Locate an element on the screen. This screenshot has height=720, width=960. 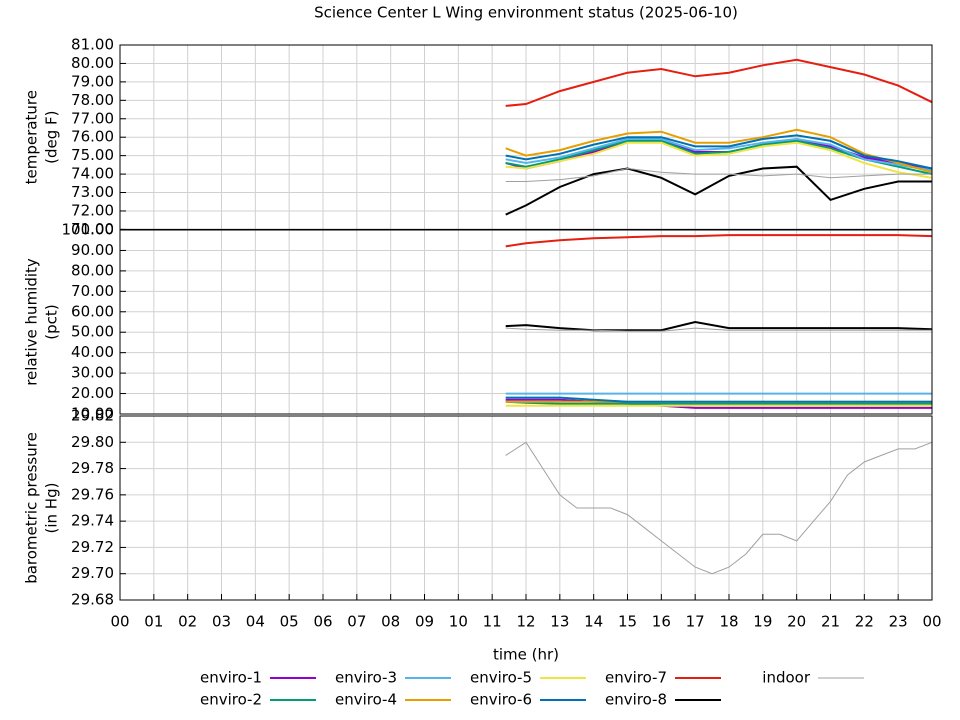
legend-label: enviro-5 is located at coordinates (501, 678).